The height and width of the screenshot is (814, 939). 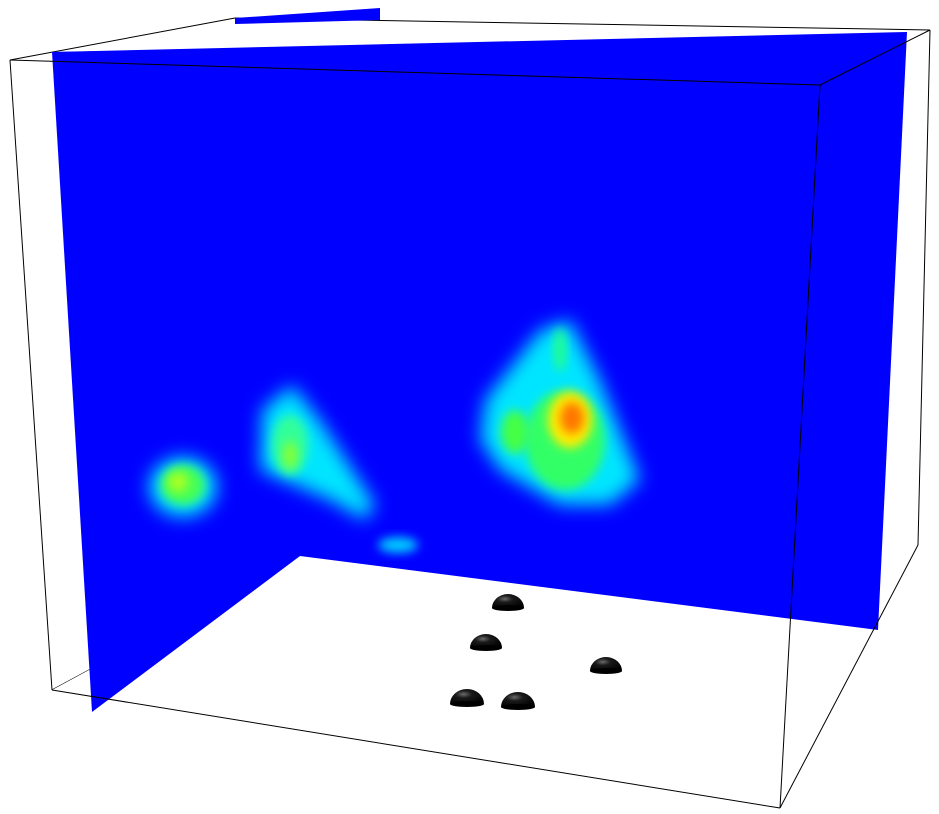 I want to click on slice-back-strip, so click(x=307, y=16).